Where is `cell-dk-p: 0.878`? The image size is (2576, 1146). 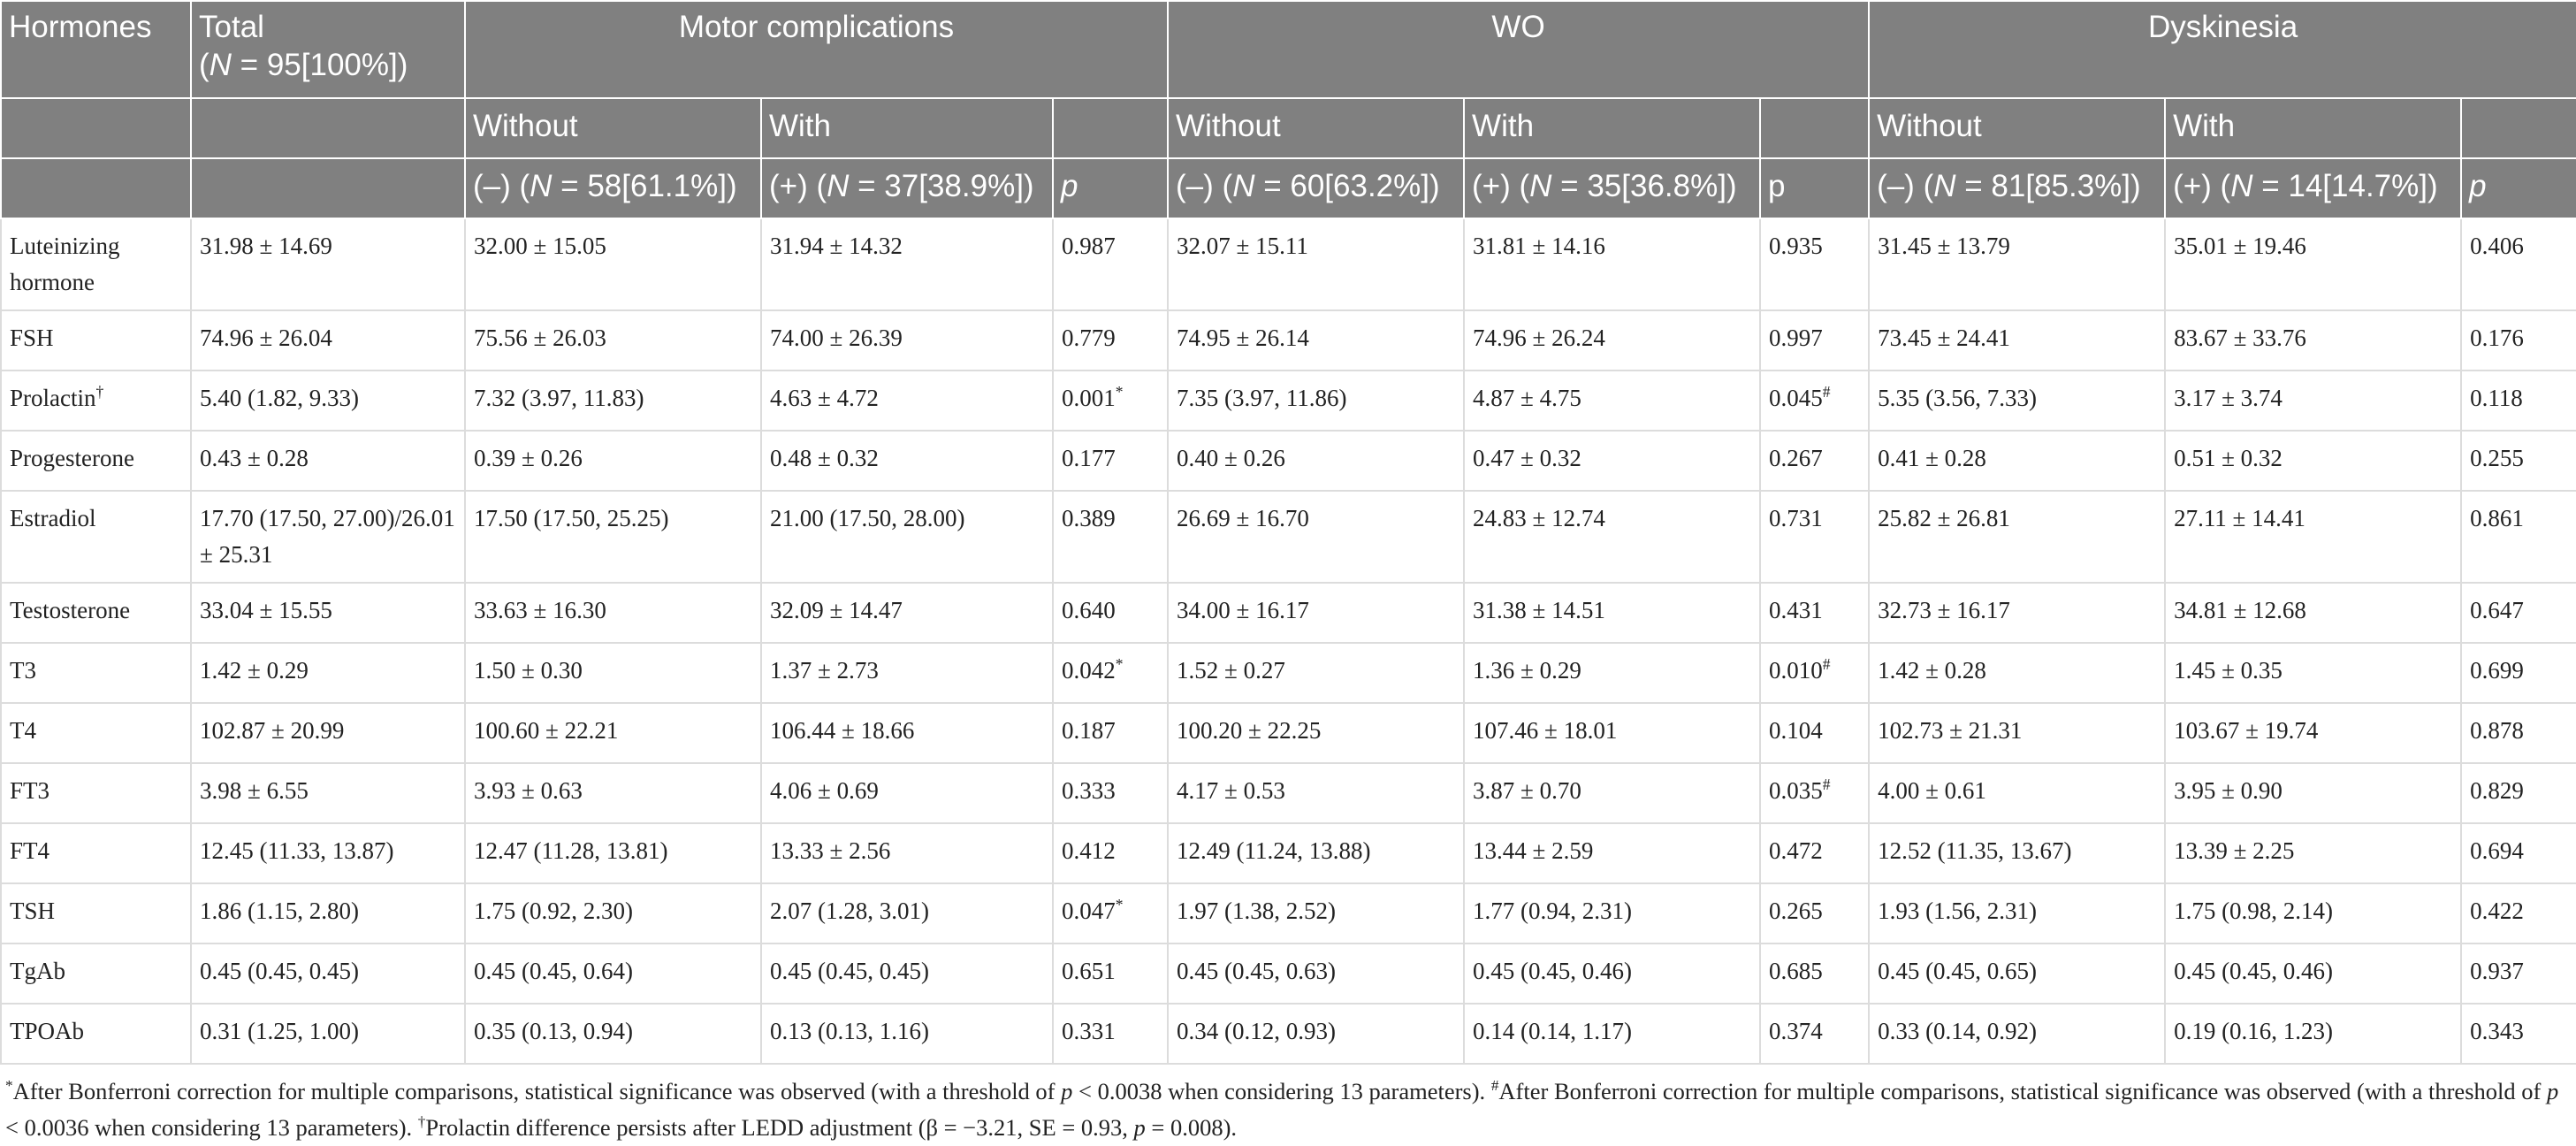
cell-dk-p: 0.878 is located at coordinates (2518, 733).